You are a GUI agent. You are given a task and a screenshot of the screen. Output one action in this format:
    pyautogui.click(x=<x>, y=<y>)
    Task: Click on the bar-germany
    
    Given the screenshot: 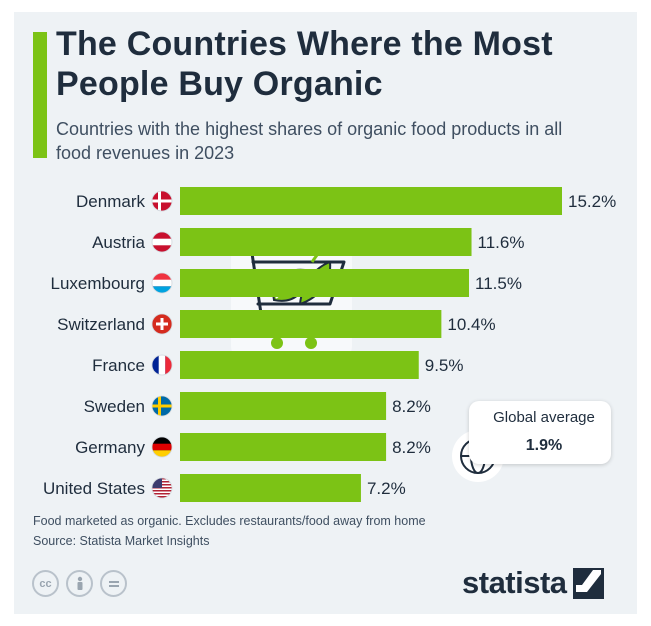 What is the action you would take?
    pyautogui.click(x=283, y=447)
    